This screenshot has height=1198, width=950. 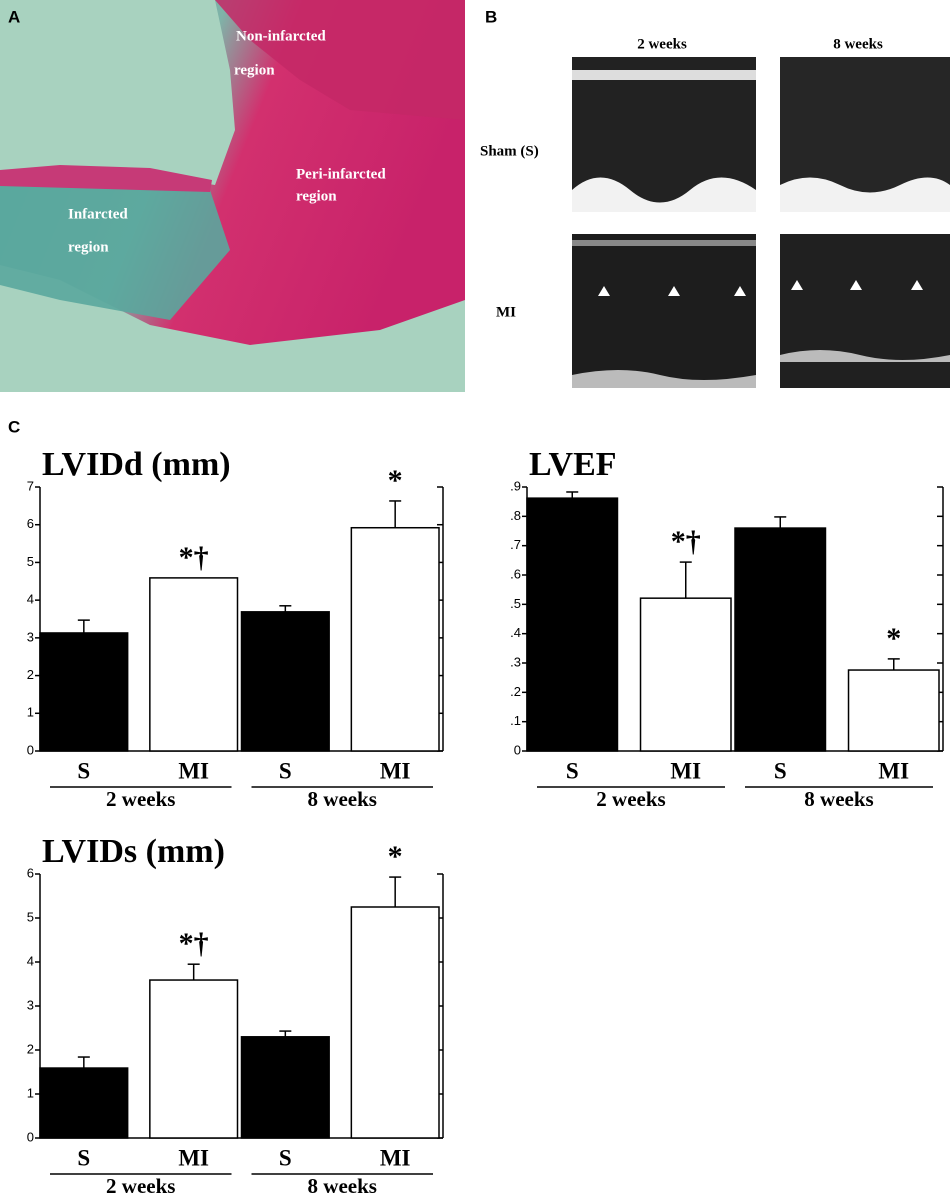 I want to click on y-tick-label: .4, so click(x=515, y=632).